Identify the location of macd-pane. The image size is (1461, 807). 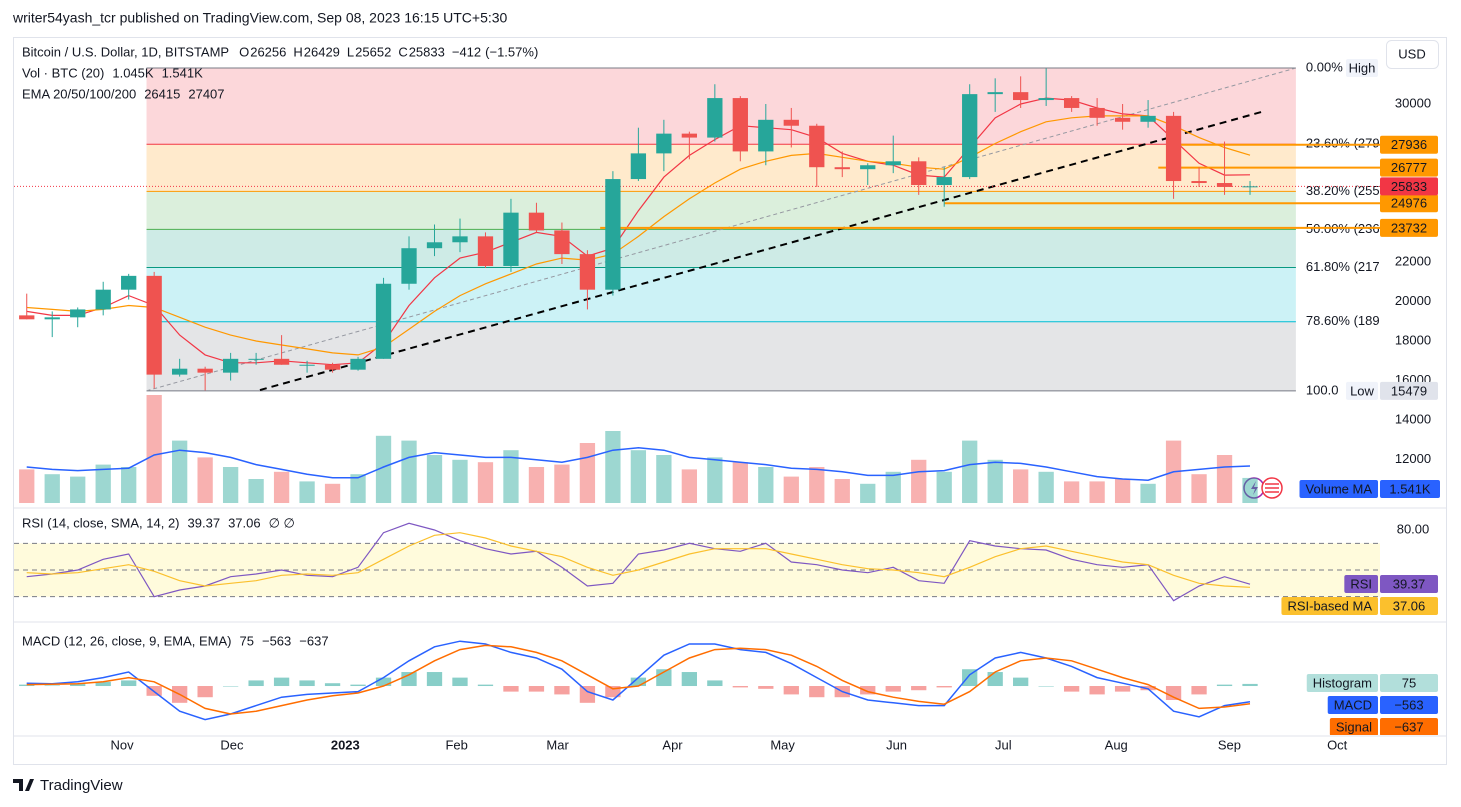
(638, 680).